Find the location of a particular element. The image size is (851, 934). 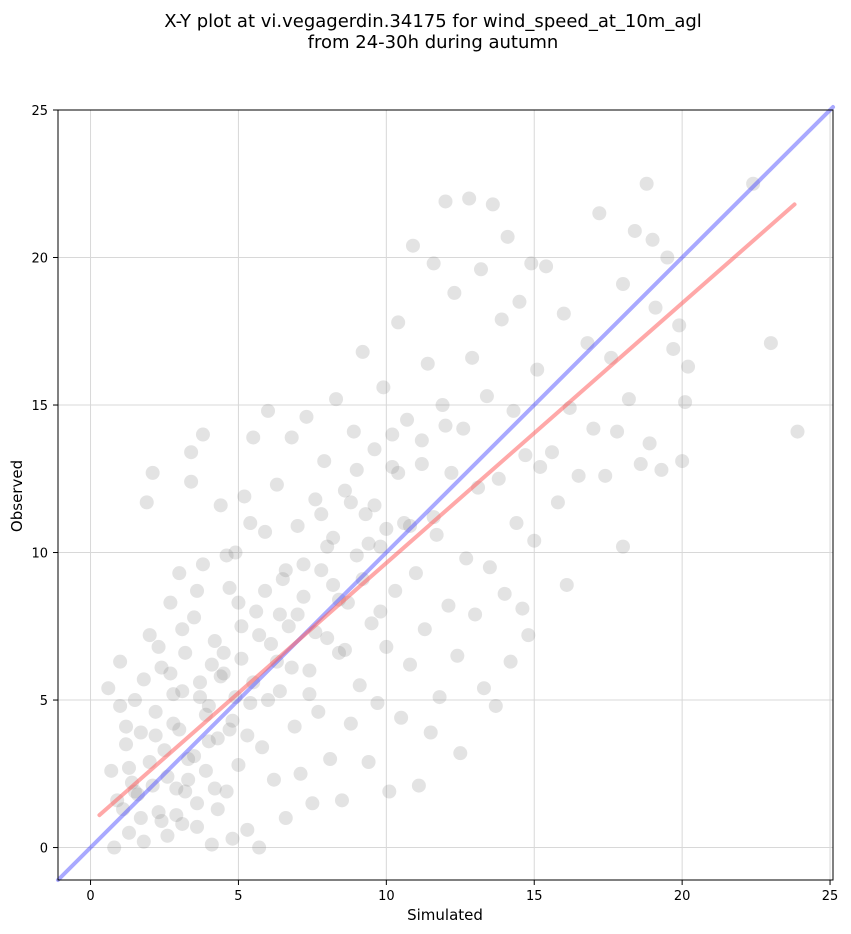

x-tick-label: 20 is located at coordinates (682, 896).